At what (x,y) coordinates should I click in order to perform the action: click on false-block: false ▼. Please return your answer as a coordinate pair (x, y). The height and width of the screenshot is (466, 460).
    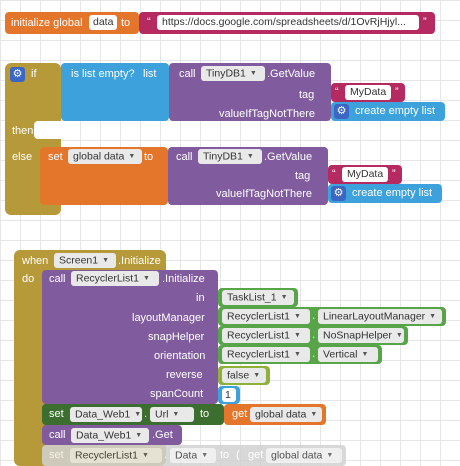
    Looking at the image, I should click on (244, 375).